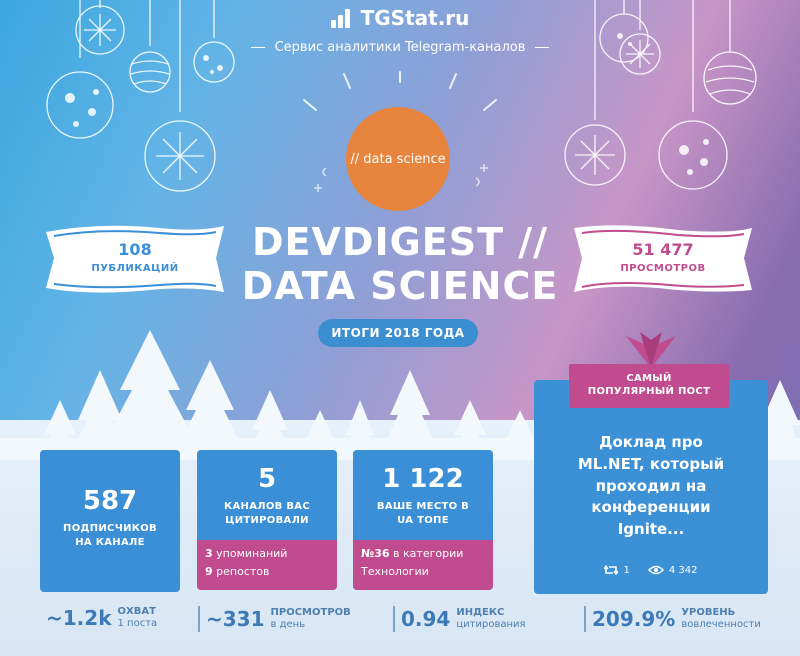 The width and height of the screenshot is (800, 656). I want to click on rank-value: 1 122, so click(423, 479).